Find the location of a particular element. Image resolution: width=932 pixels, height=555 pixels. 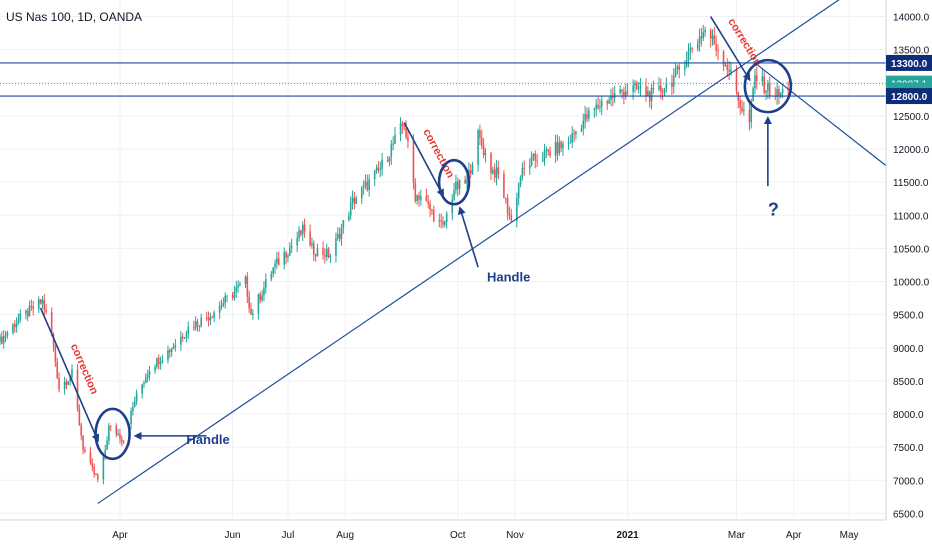

correction-arrow is located at coordinates (423, 160).